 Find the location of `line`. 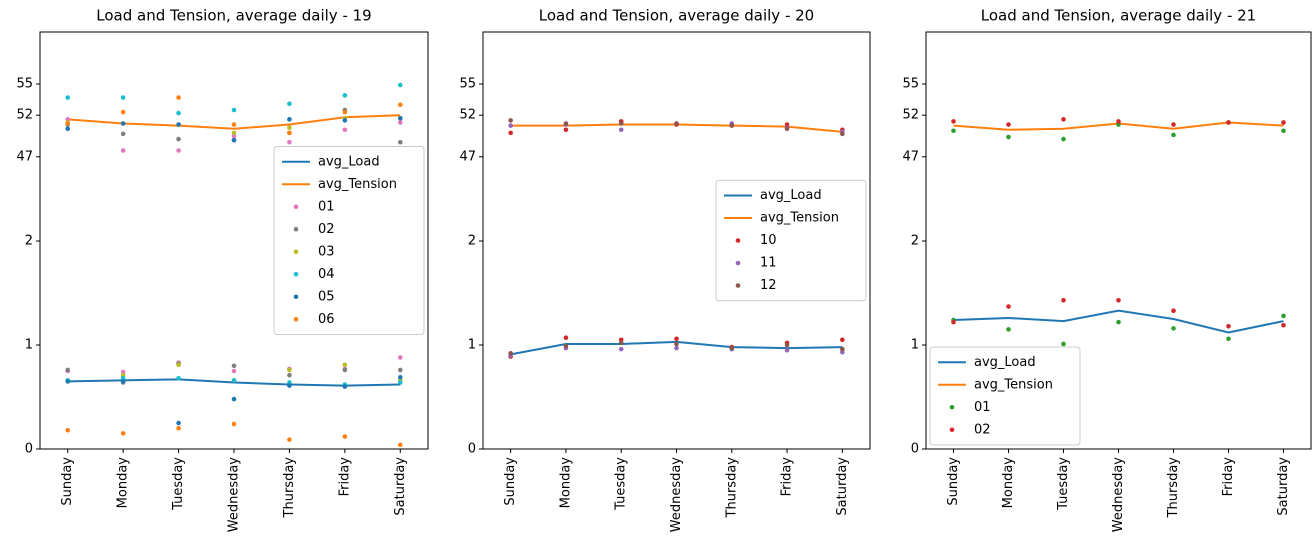

line is located at coordinates (1118, 321).